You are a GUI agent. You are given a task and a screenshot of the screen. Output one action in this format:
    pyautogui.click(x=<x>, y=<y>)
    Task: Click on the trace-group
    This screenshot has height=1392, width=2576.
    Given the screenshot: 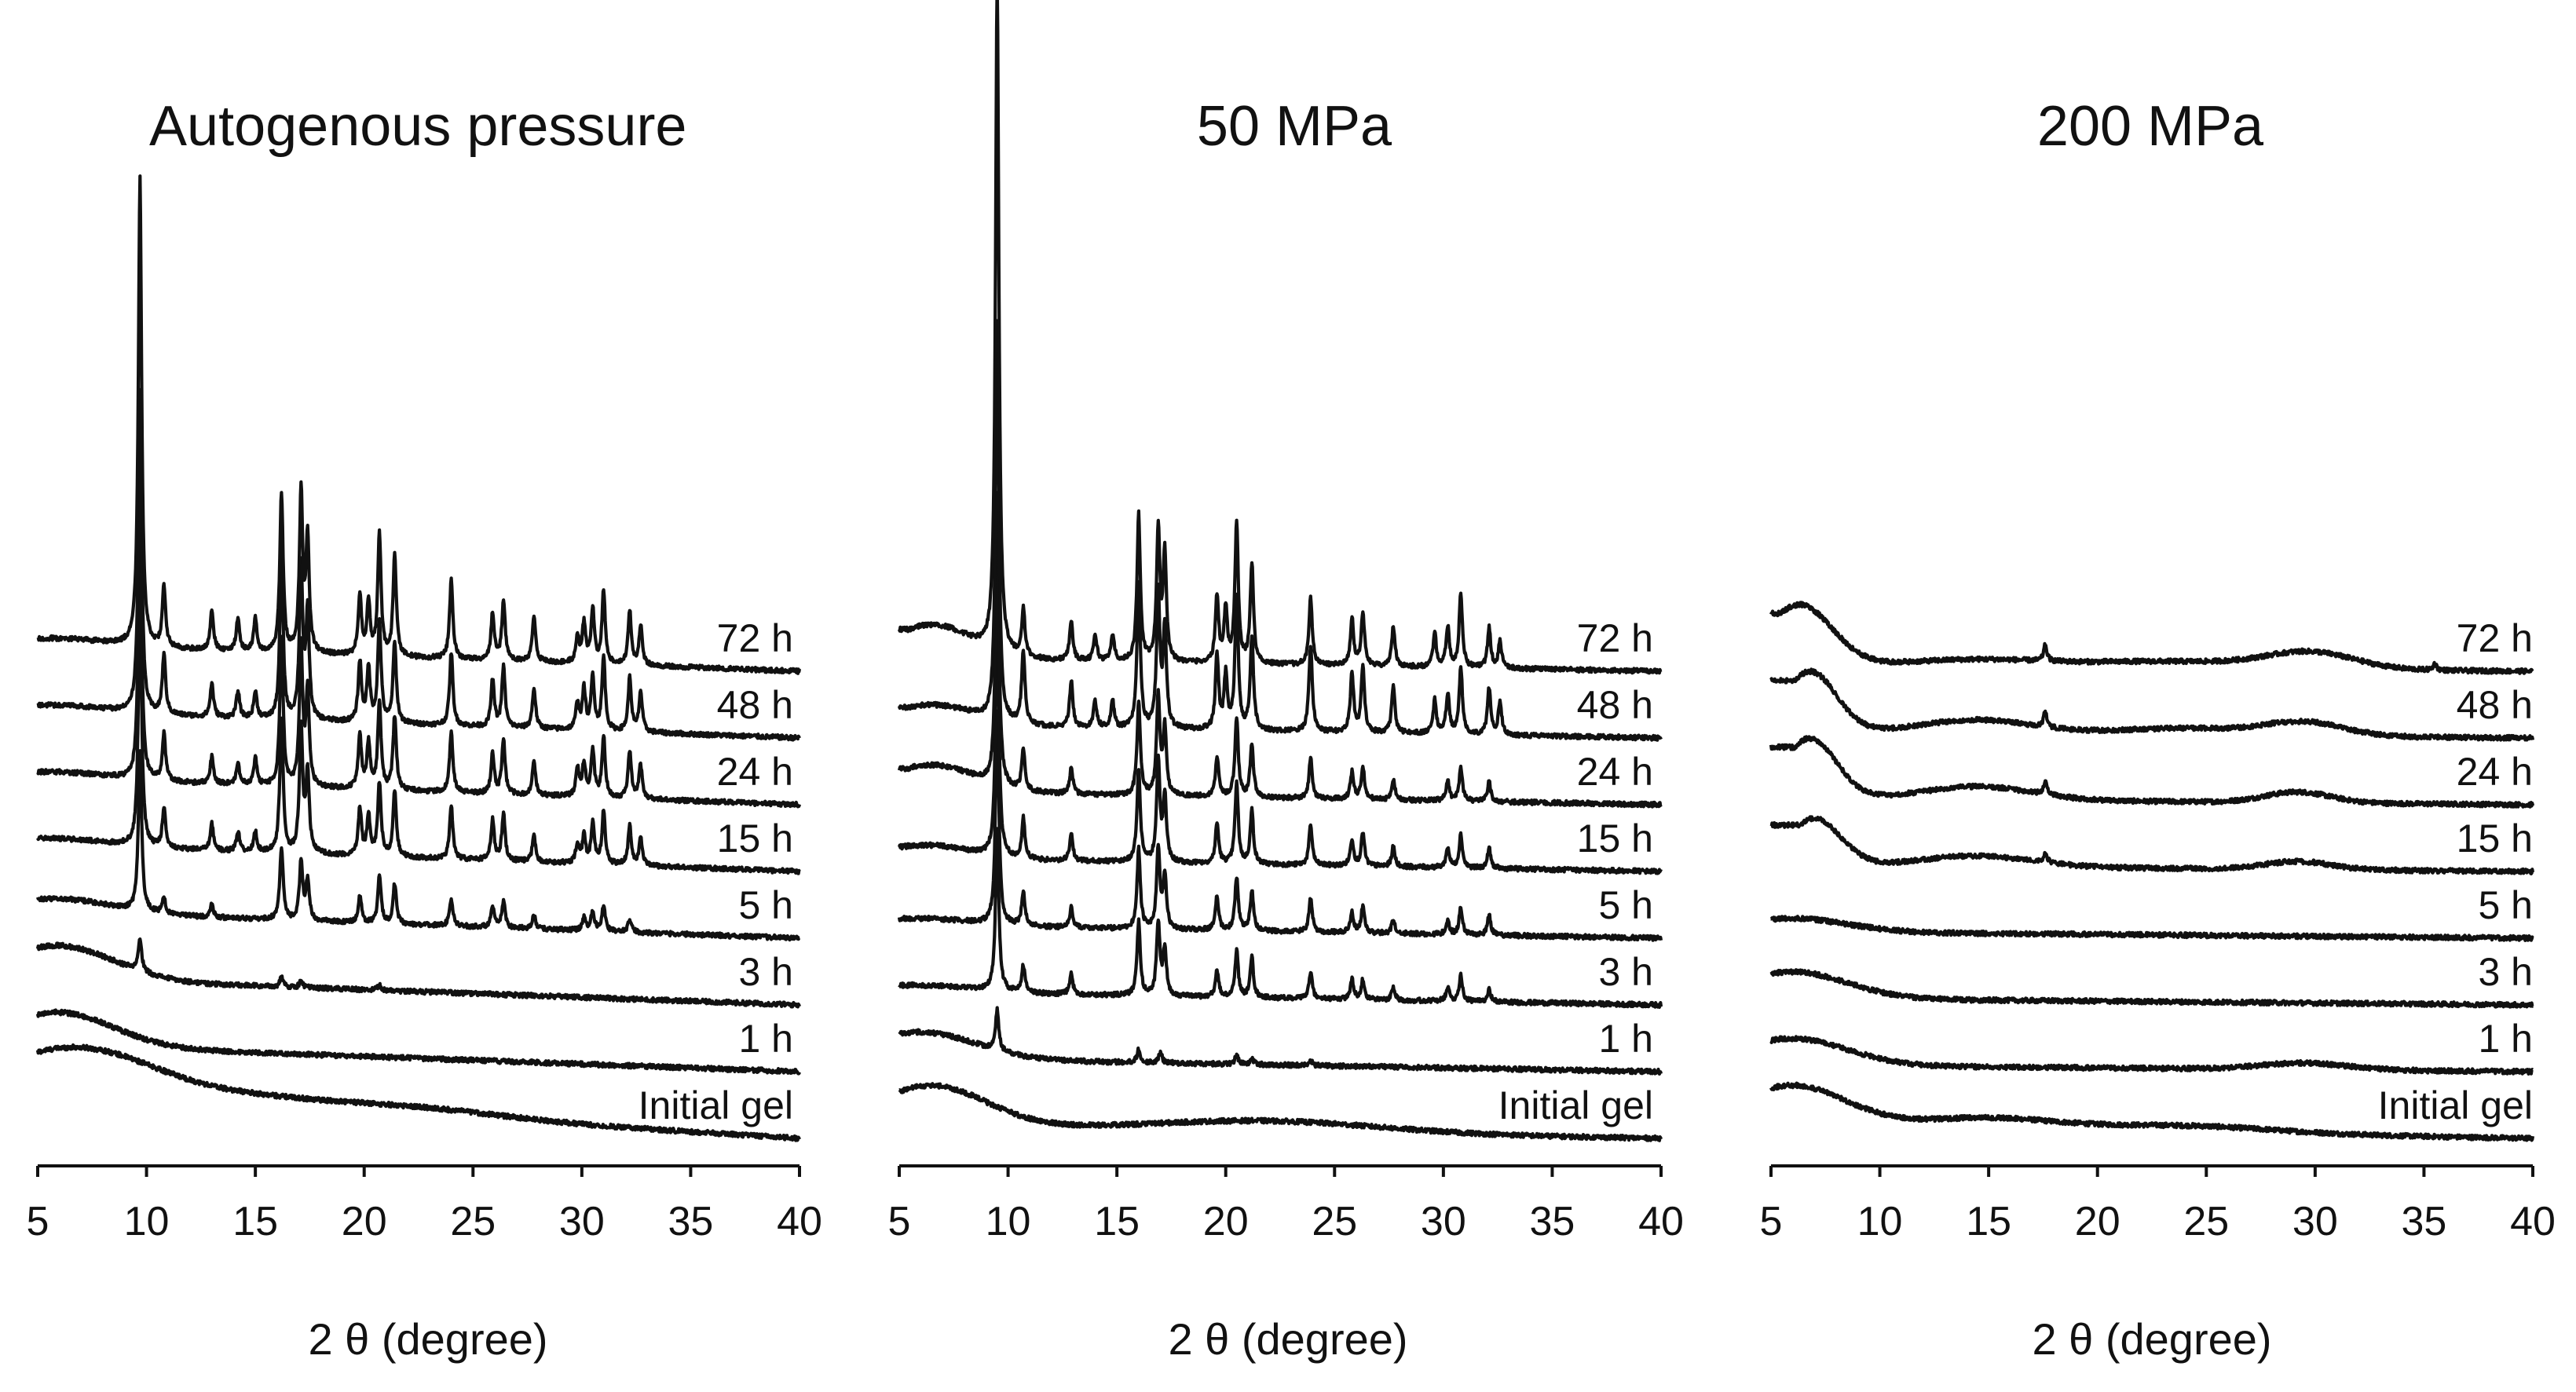 What is the action you would take?
    pyautogui.click(x=2152, y=871)
    